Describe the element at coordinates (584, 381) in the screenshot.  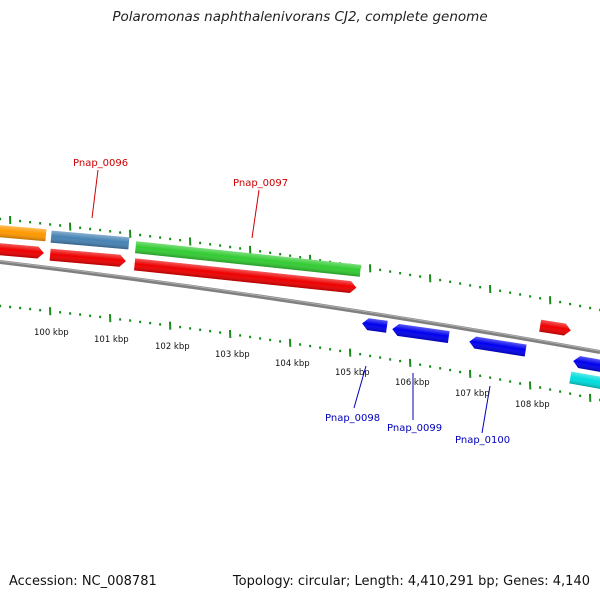
I see `cyan-gene` at that location.